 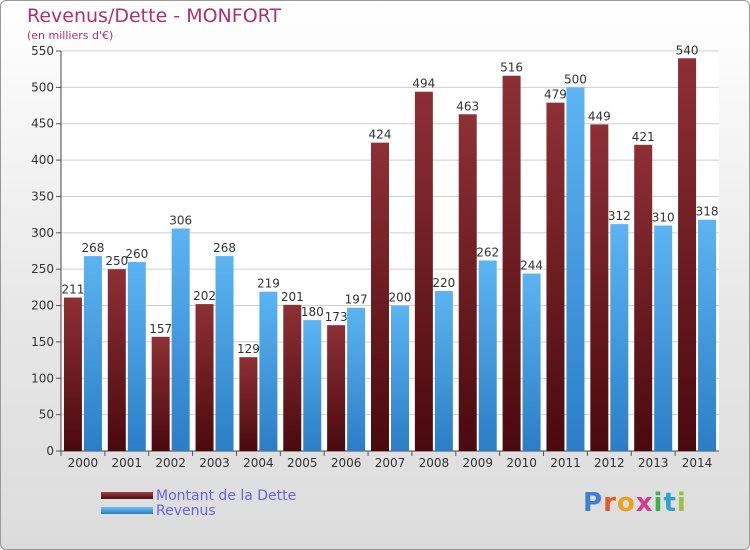 What do you see at coordinates (467, 106) in the screenshot?
I see `data-label-dette: 463` at bounding box center [467, 106].